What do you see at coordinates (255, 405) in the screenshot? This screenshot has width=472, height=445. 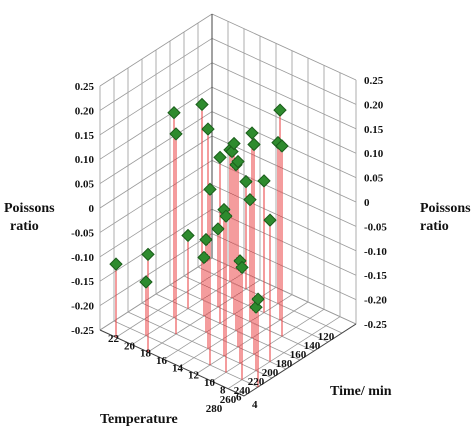 I see `y-tick-label: 4` at bounding box center [255, 405].